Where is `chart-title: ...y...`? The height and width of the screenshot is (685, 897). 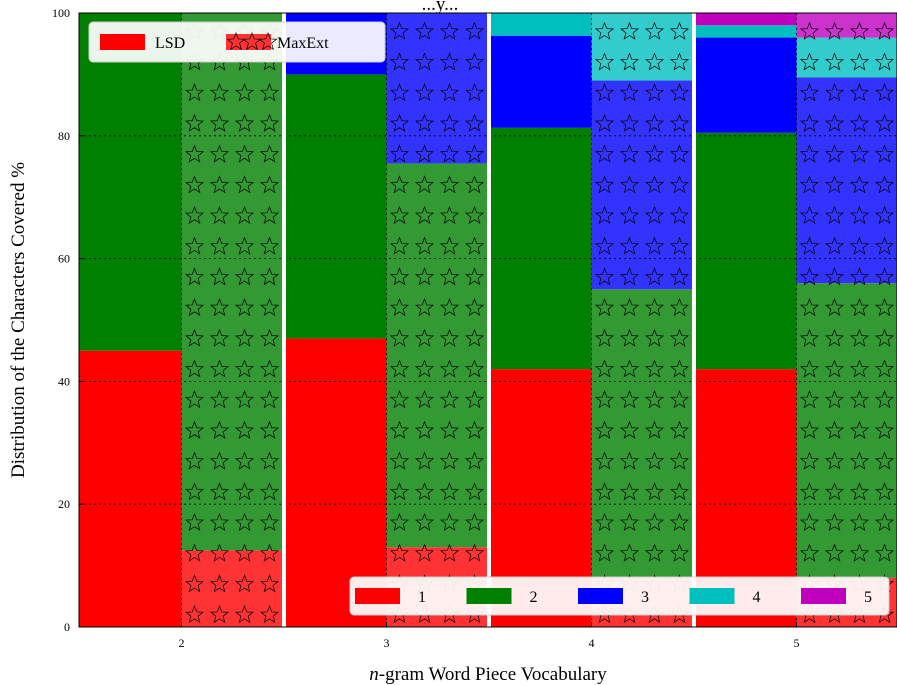
chart-title: ...y... is located at coordinates (440, 7).